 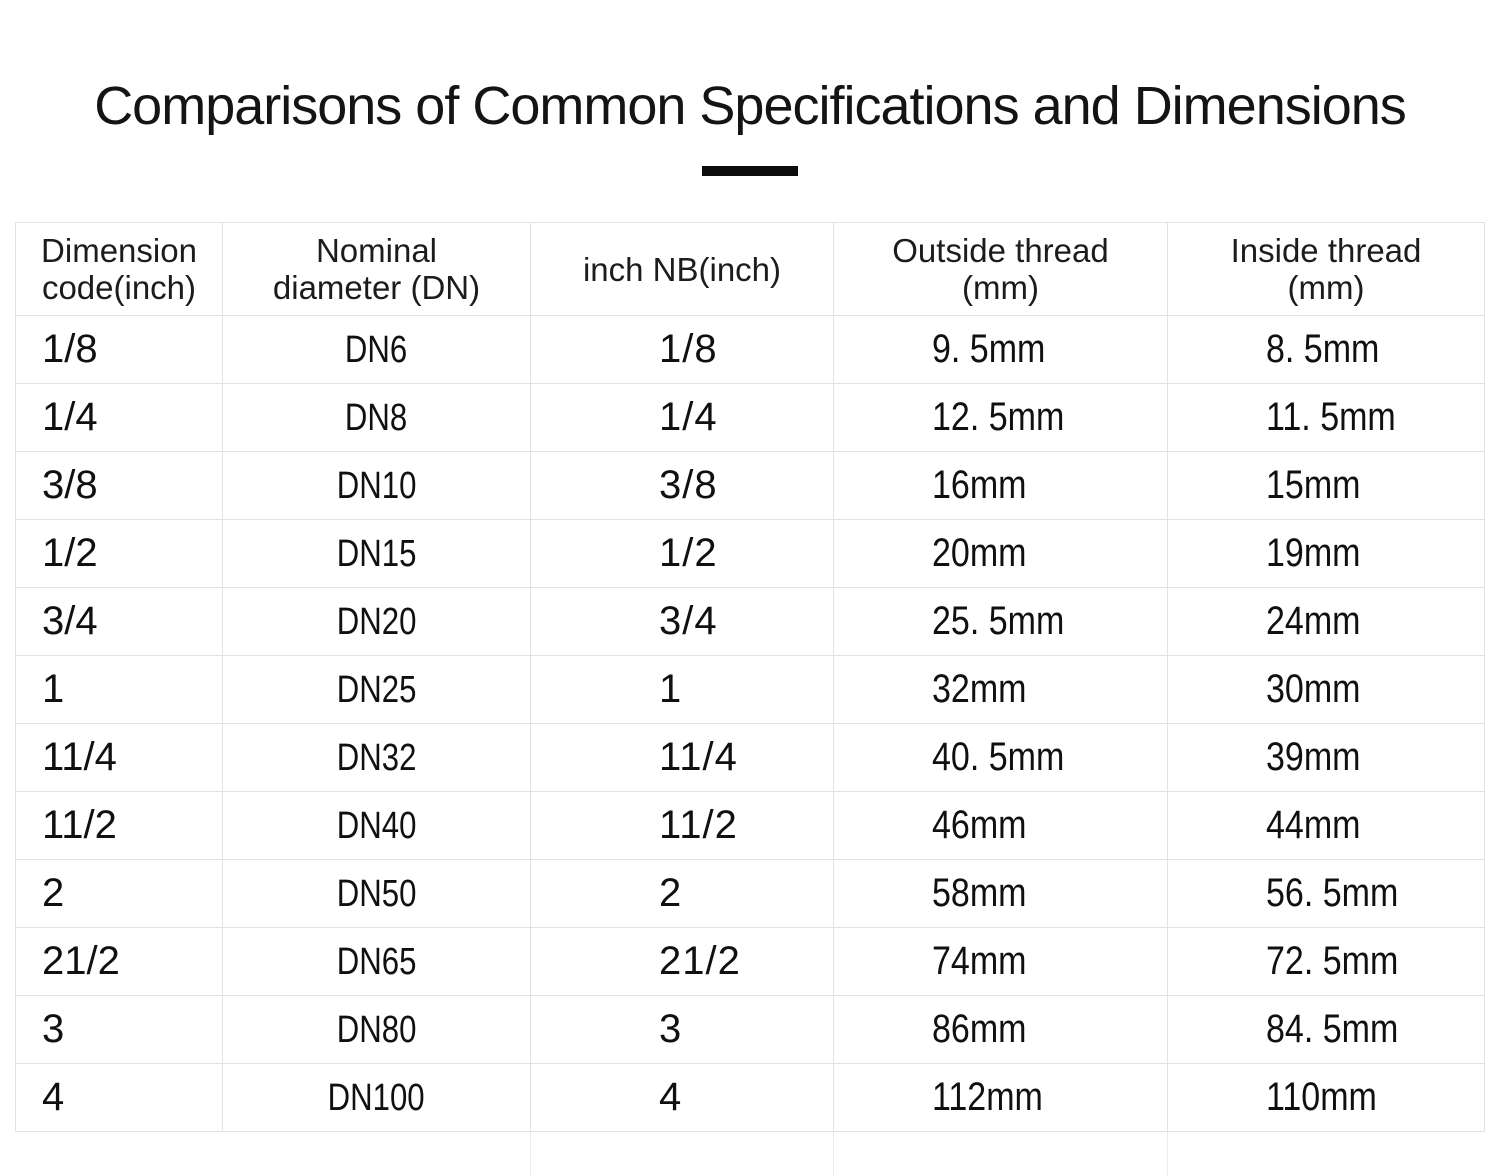 I want to click on cell-nominal-diameter: DN8, so click(x=377, y=418).